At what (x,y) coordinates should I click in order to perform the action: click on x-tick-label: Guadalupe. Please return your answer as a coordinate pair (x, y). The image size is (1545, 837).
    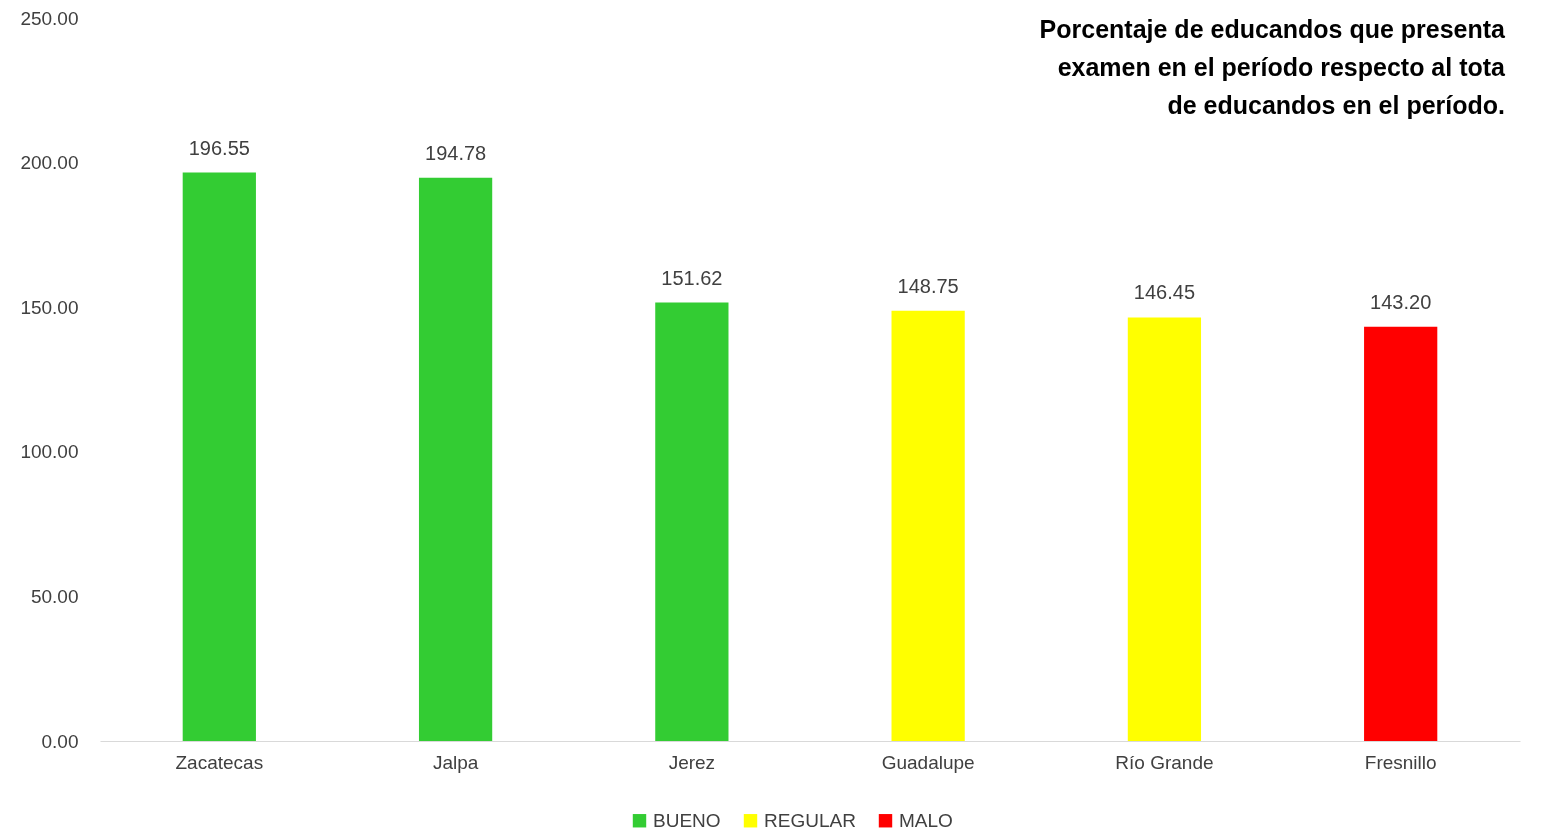
    Looking at the image, I should click on (928, 762).